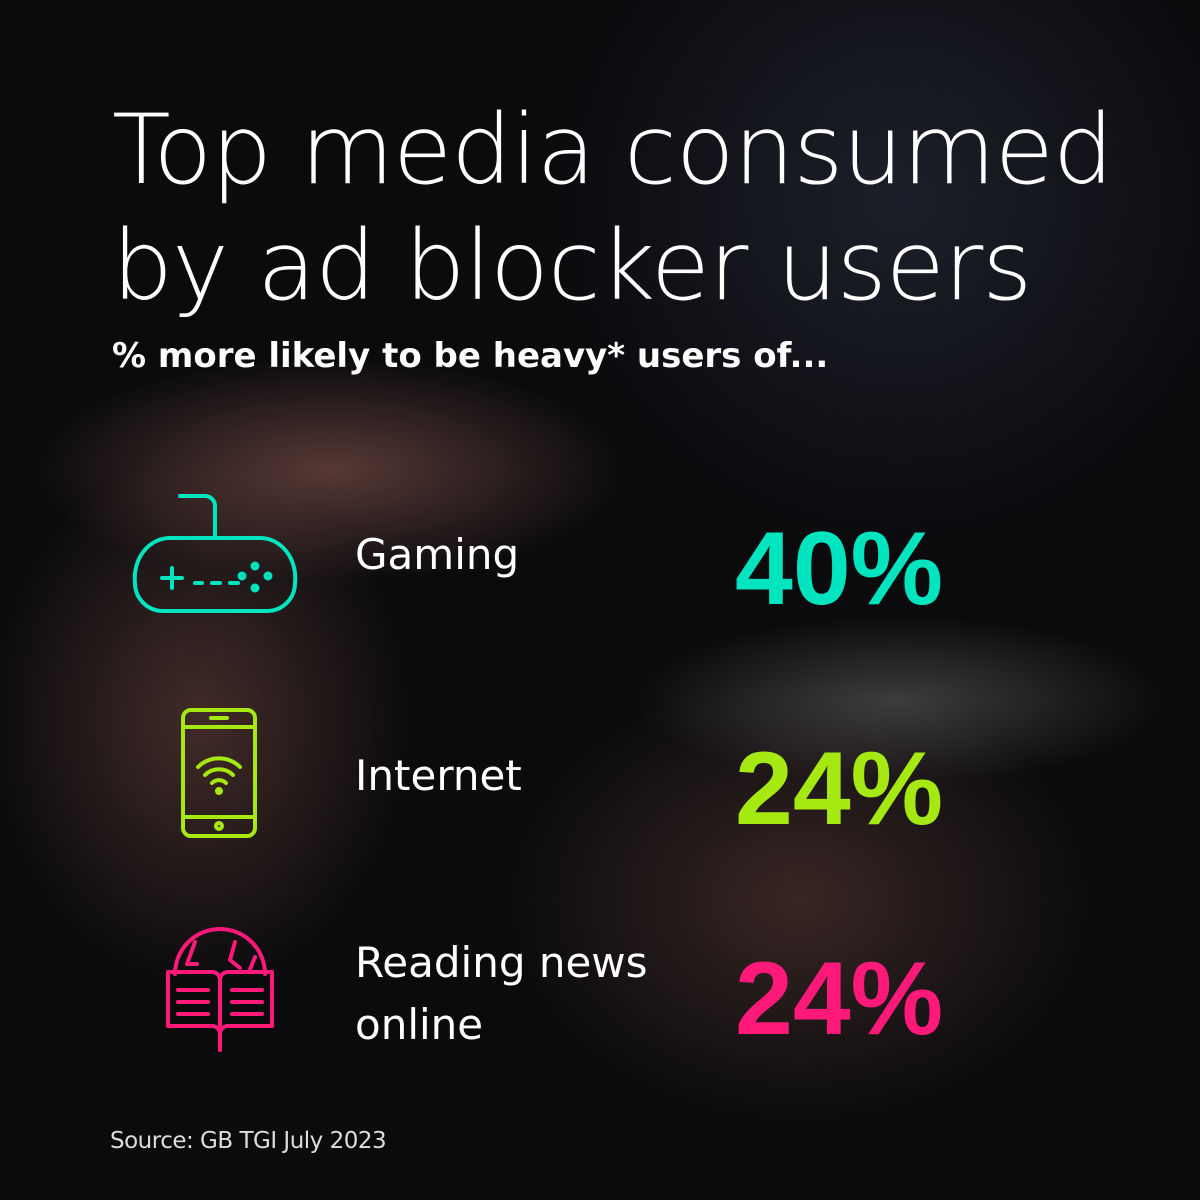  What do you see at coordinates (839, 569) in the screenshot?
I see `item-value: 40%` at bounding box center [839, 569].